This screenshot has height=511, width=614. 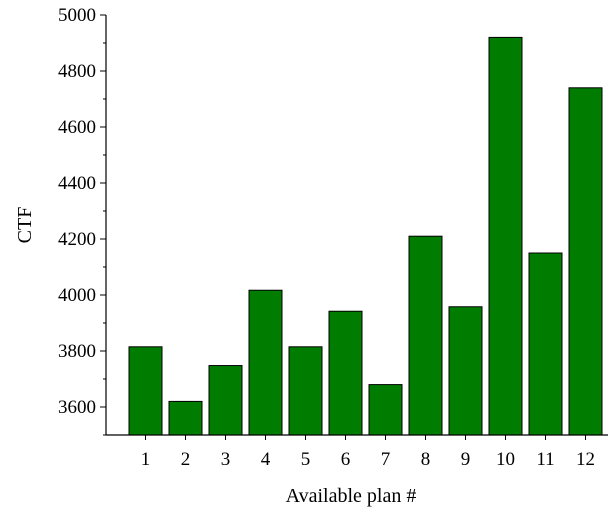 What do you see at coordinates (266, 459) in the screenshot?
I see `x-tick-label: 4` at bounding box center [266, 459].